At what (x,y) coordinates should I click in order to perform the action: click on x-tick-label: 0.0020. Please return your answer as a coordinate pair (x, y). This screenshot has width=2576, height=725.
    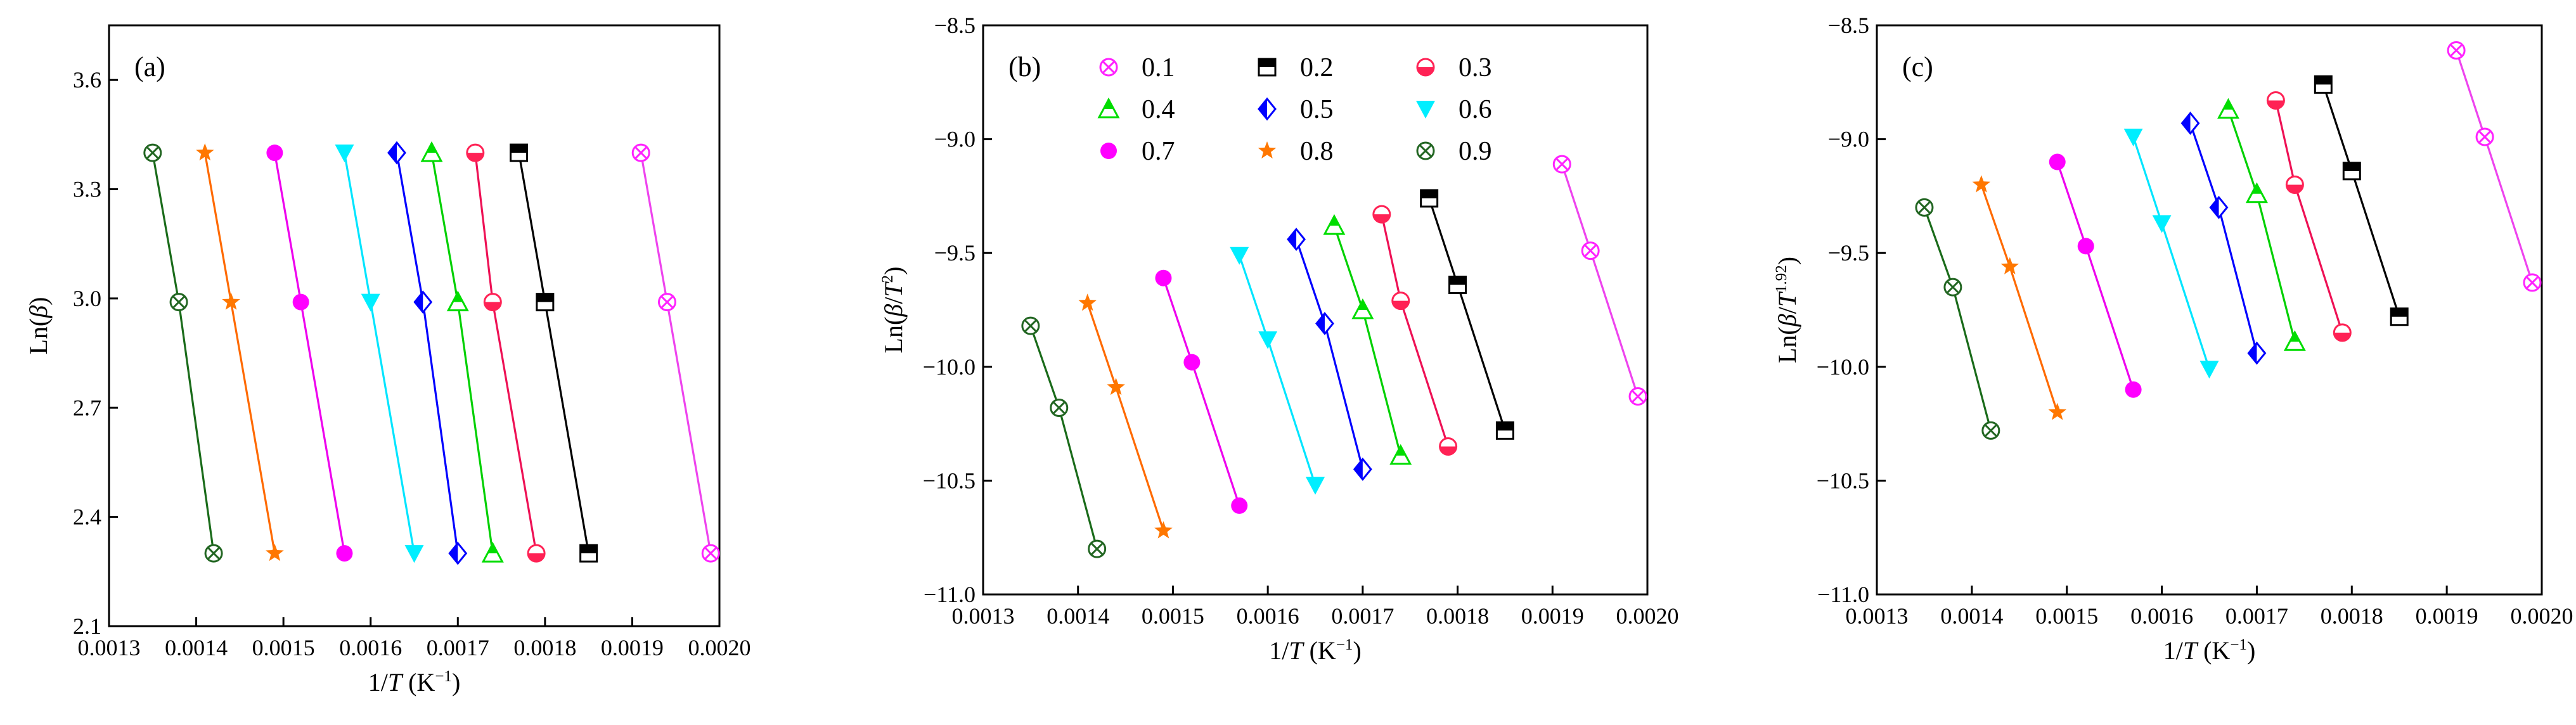
    Looking at the image, I should click on (2542, 616).